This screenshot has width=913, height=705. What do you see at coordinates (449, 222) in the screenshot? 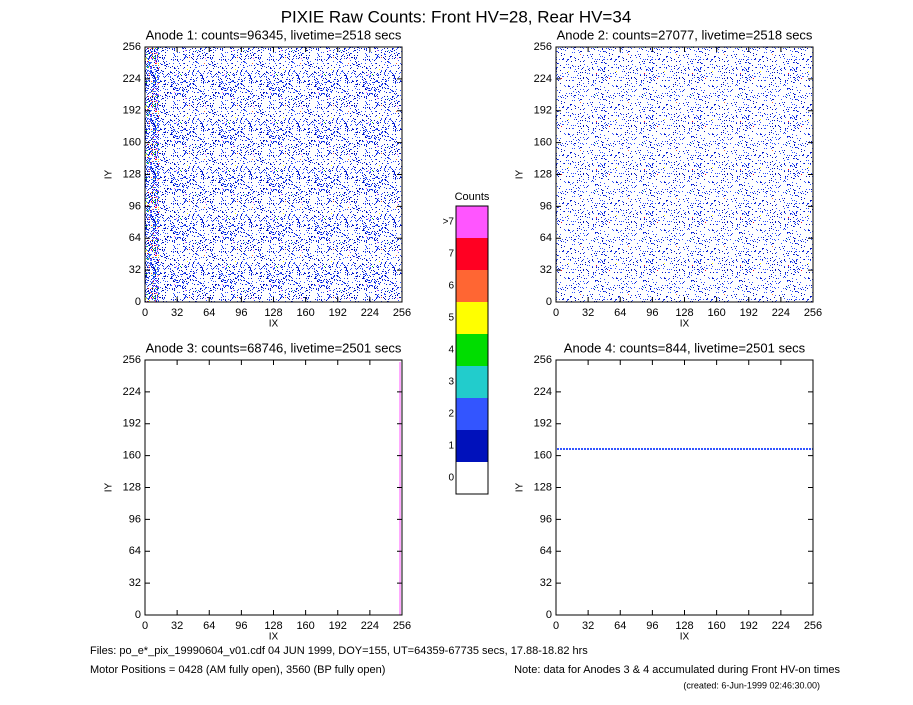
I see `colorbar-label: >7` at bounding box center [449, 222].